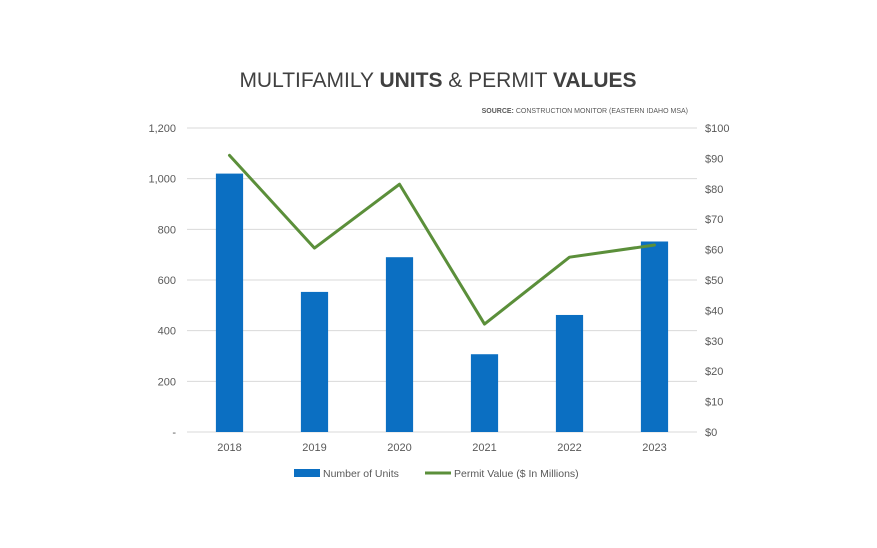  What do you see at coordinates (399, 344) in the screenshot?
I see `bar-2020` at bounding box center [399, 344].